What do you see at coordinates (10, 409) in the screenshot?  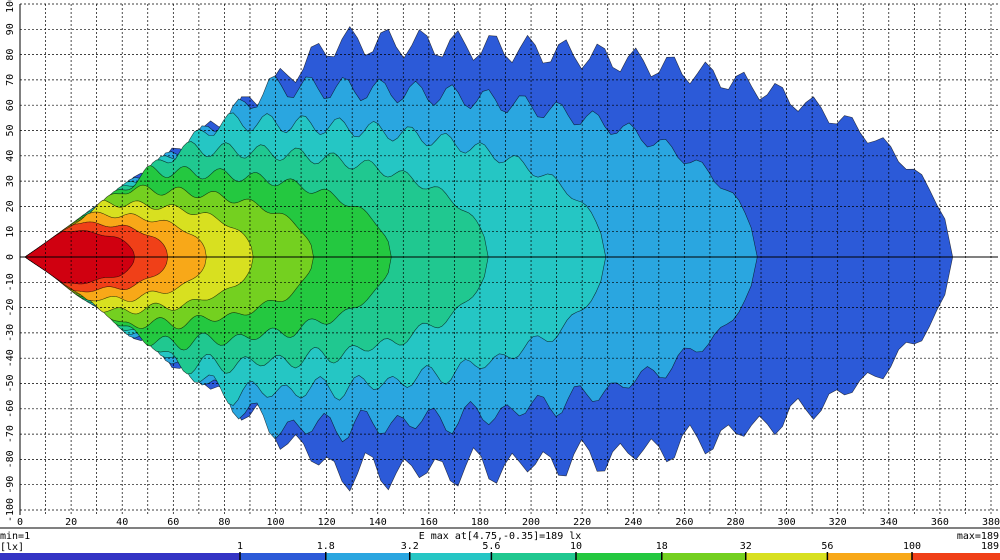 I see `y-tick-label: -60` at bounding box center [10, 409].